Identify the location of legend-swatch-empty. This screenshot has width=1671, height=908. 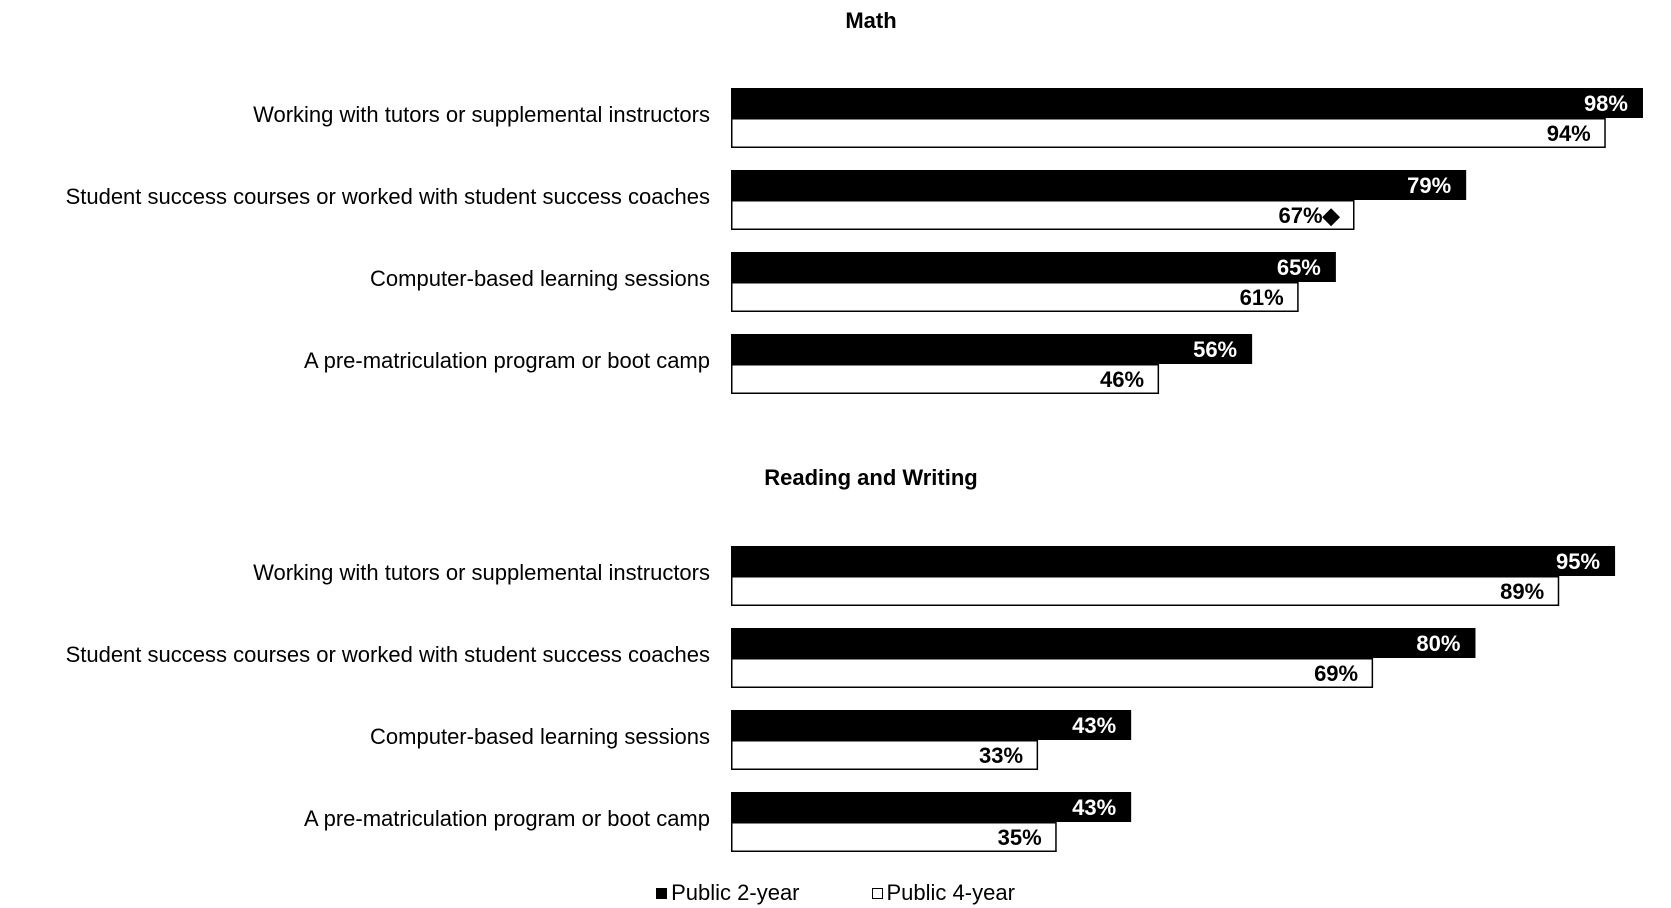
(877, 893).